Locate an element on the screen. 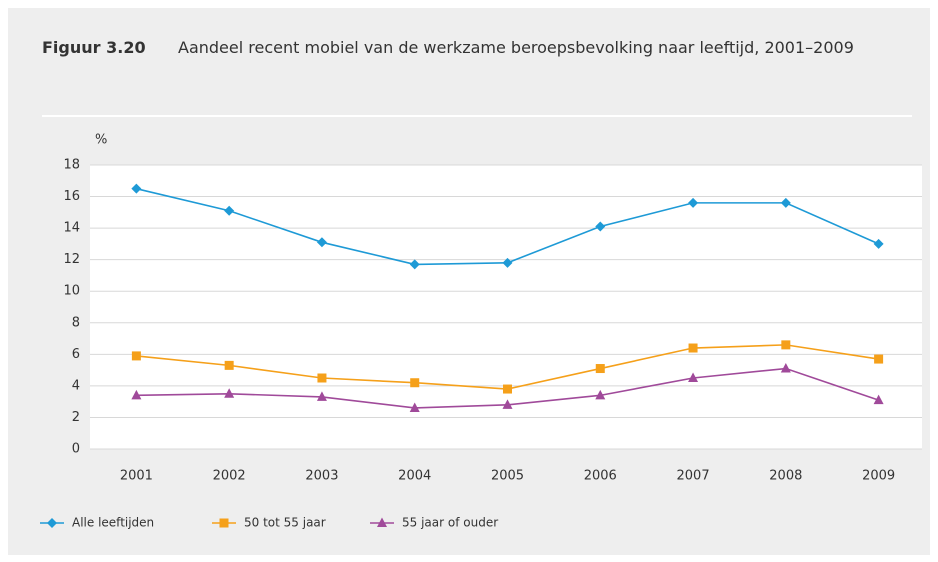 Image resolution: width=938 pixels, height=562 pixels. x-tick-label: 2001 is located at coordinates (136, 476).